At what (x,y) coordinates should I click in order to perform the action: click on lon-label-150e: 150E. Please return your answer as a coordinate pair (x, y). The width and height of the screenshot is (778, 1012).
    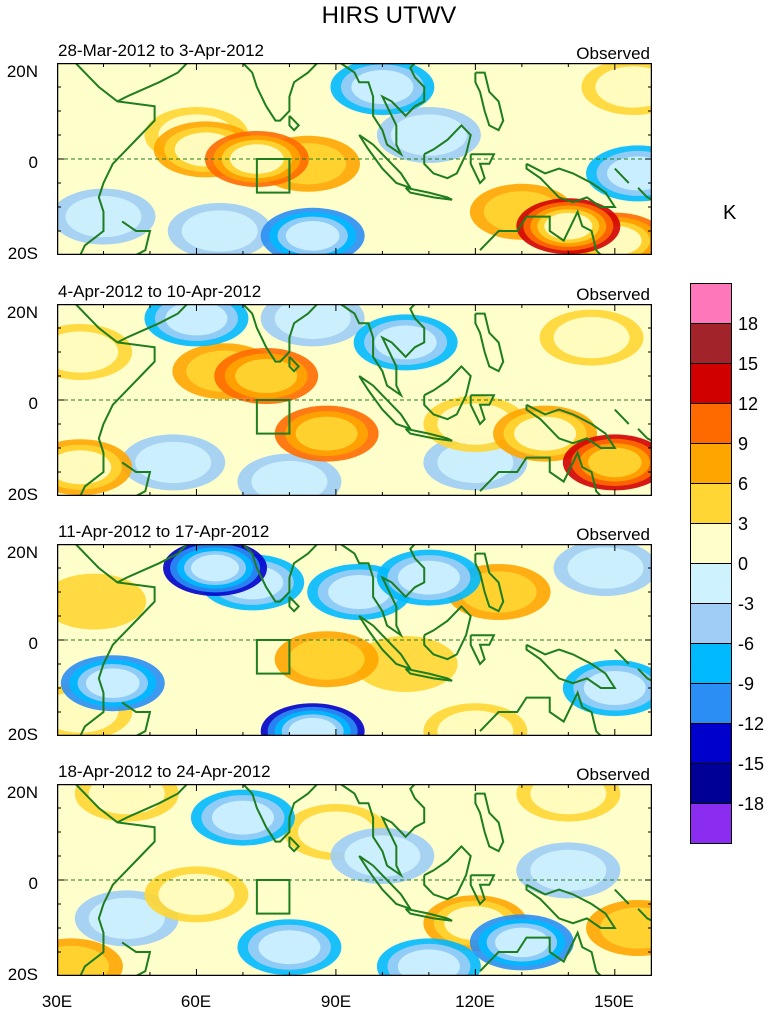
    Looking at the image, I should click on (614, 1001).